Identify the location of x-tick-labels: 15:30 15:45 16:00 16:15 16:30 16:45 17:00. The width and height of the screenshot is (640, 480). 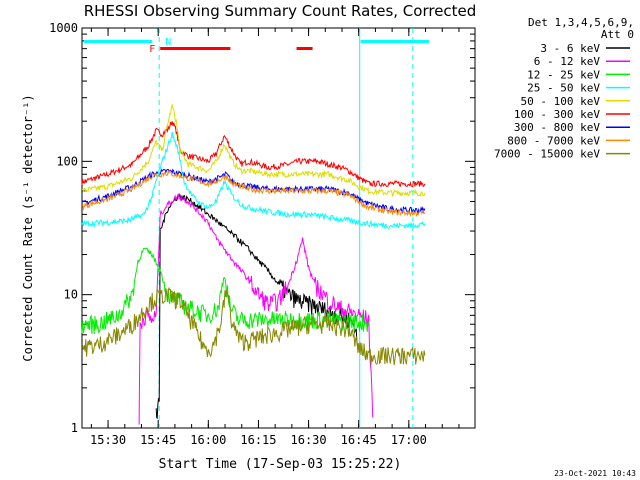
(258, 440).